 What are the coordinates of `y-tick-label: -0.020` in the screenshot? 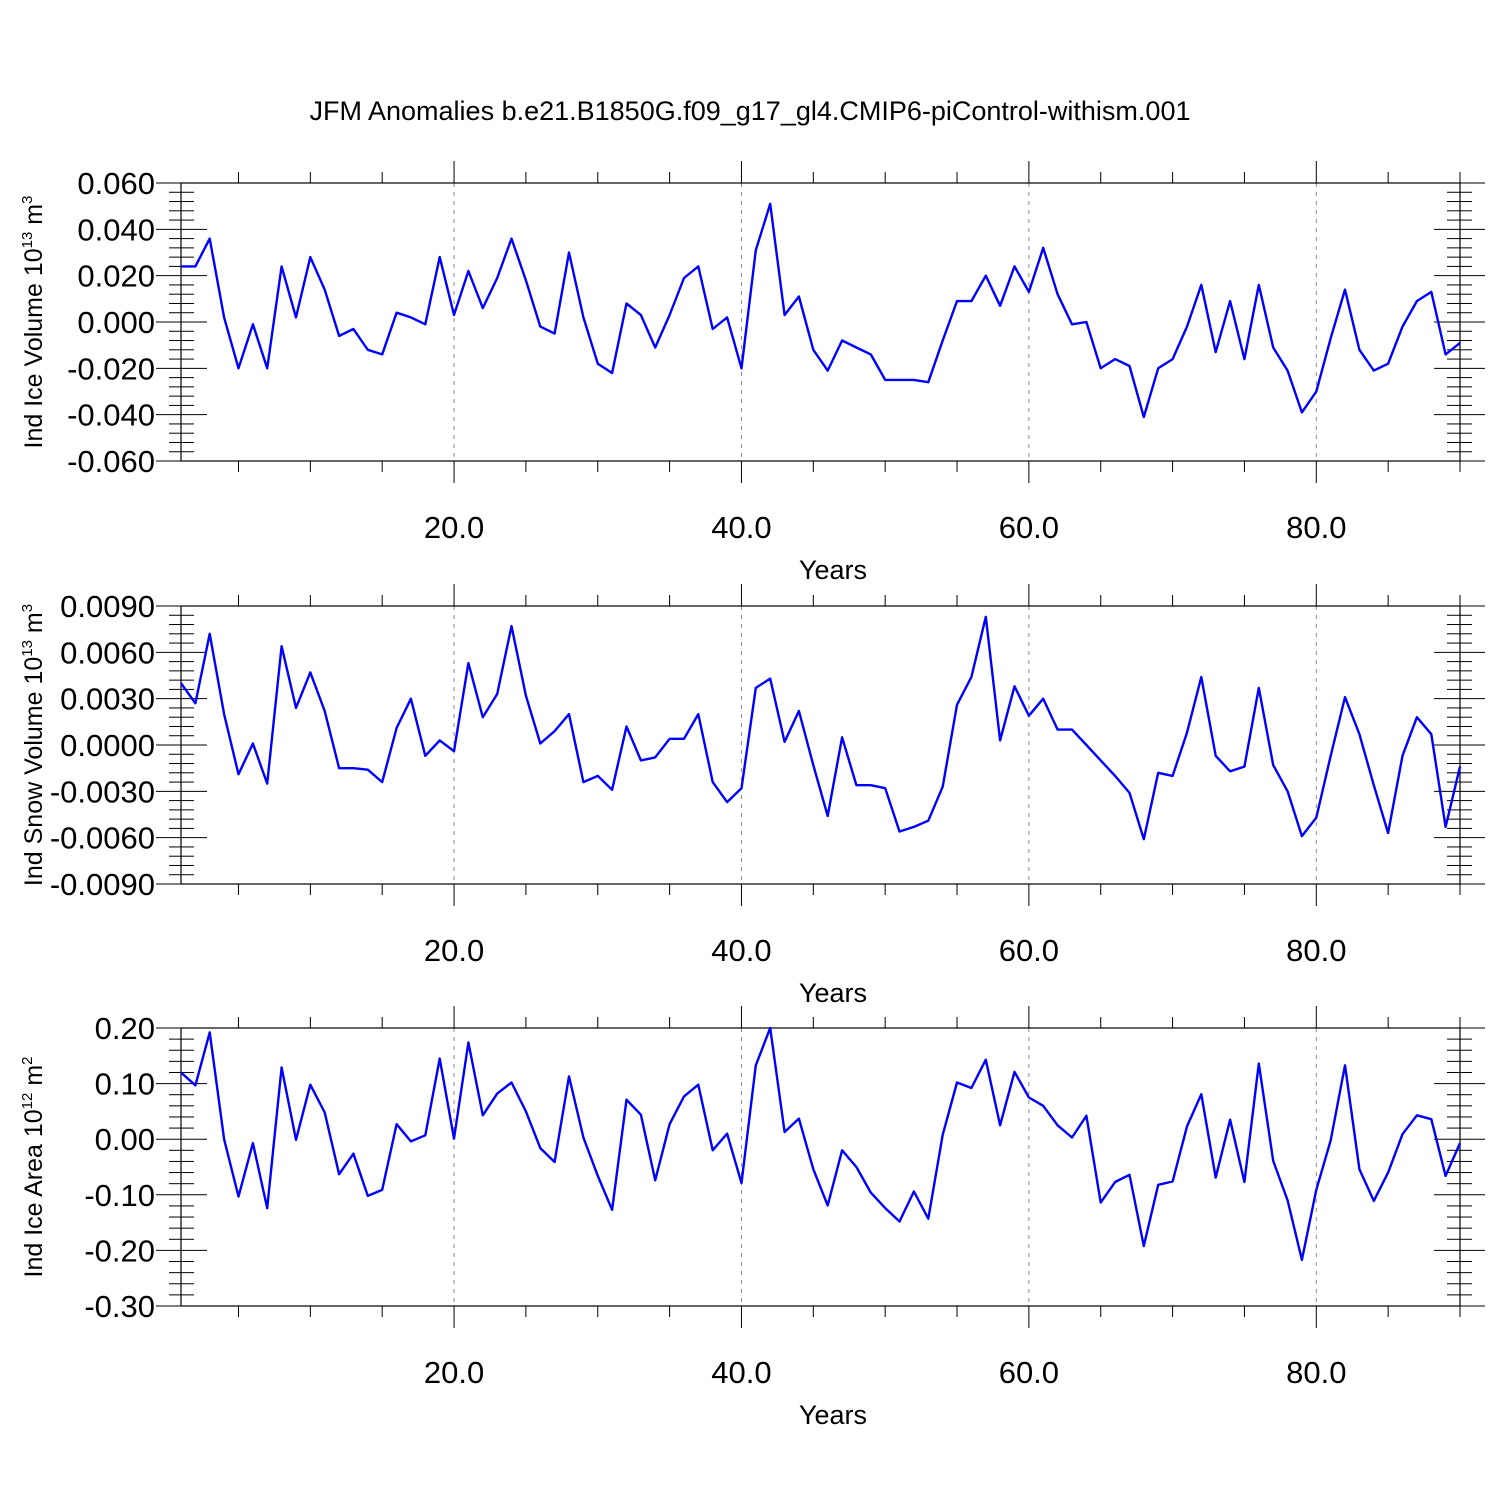 It's located at (111, 368).